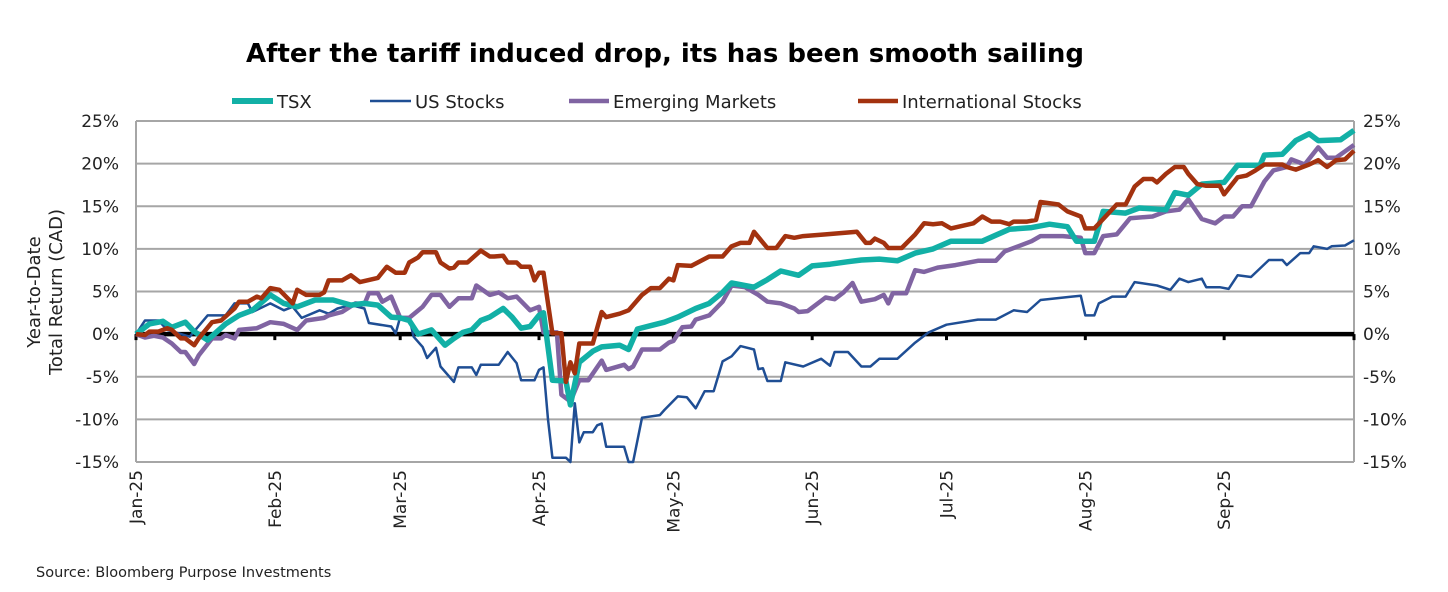 The image size is (1448, 592). Describe the element at coordinates (97, 420) in the screenshot. I see `y-tick-label-left: -10%` at that location.